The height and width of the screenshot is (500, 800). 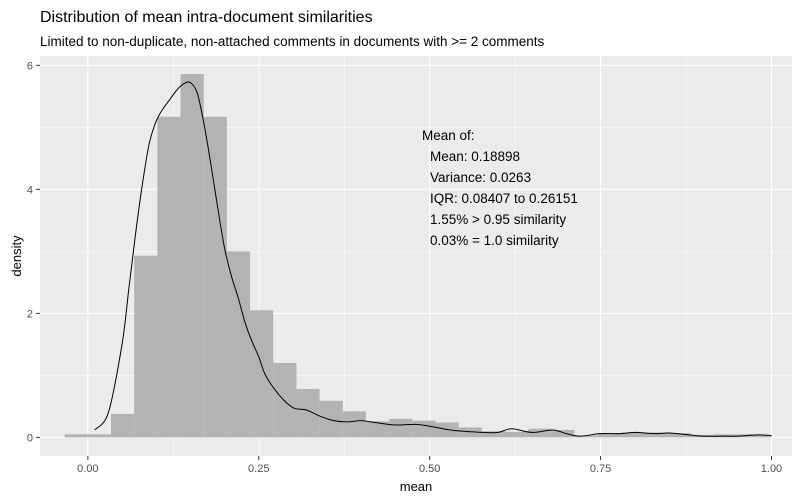 What do you see at coordinates (30, 314) in the screenshot?
I see `y-tick-label: 2` at bounding box center [30, 314].